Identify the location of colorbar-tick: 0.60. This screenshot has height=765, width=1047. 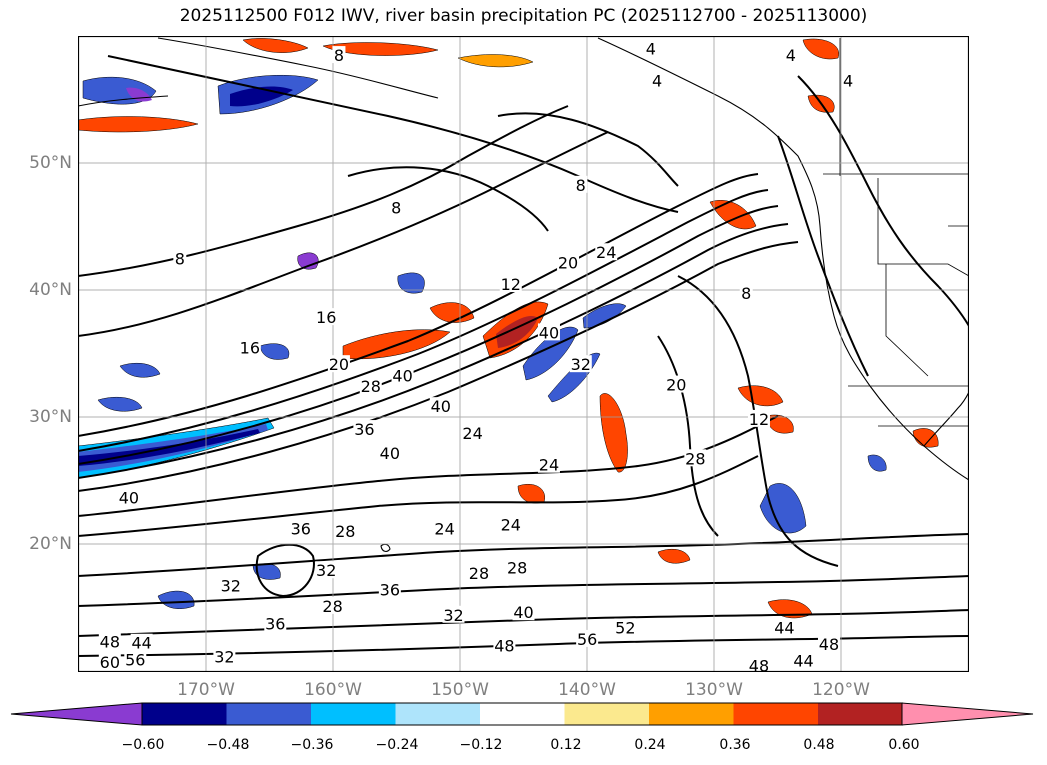
(904, 745).